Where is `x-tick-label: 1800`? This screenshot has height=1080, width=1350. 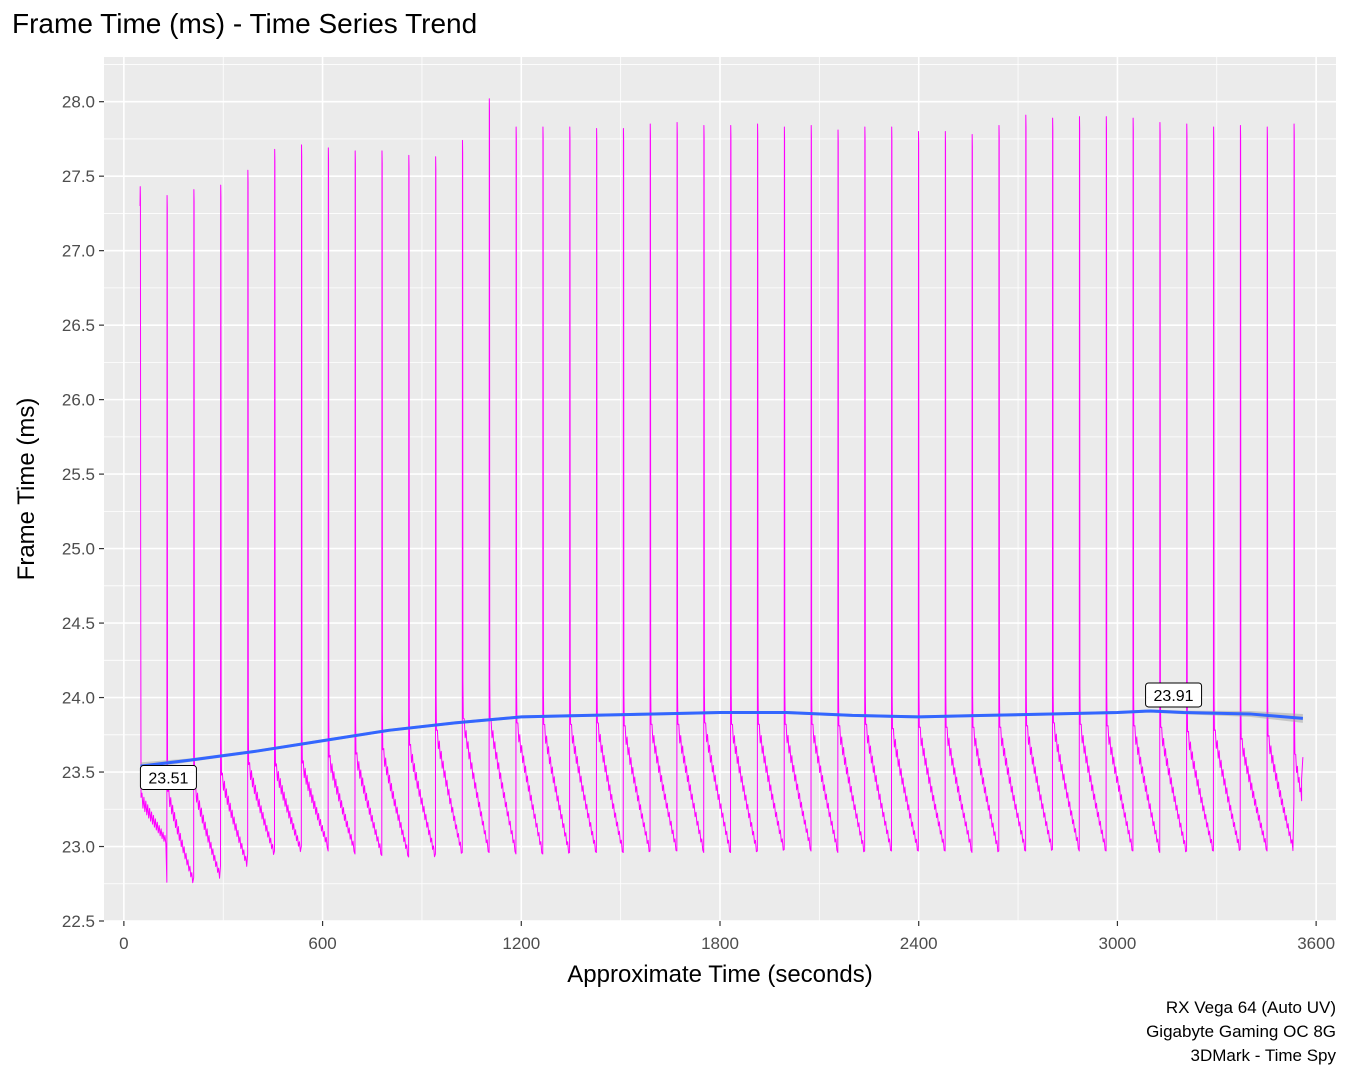 x-tick-label: 1800 is located at coordinates (720, 943).